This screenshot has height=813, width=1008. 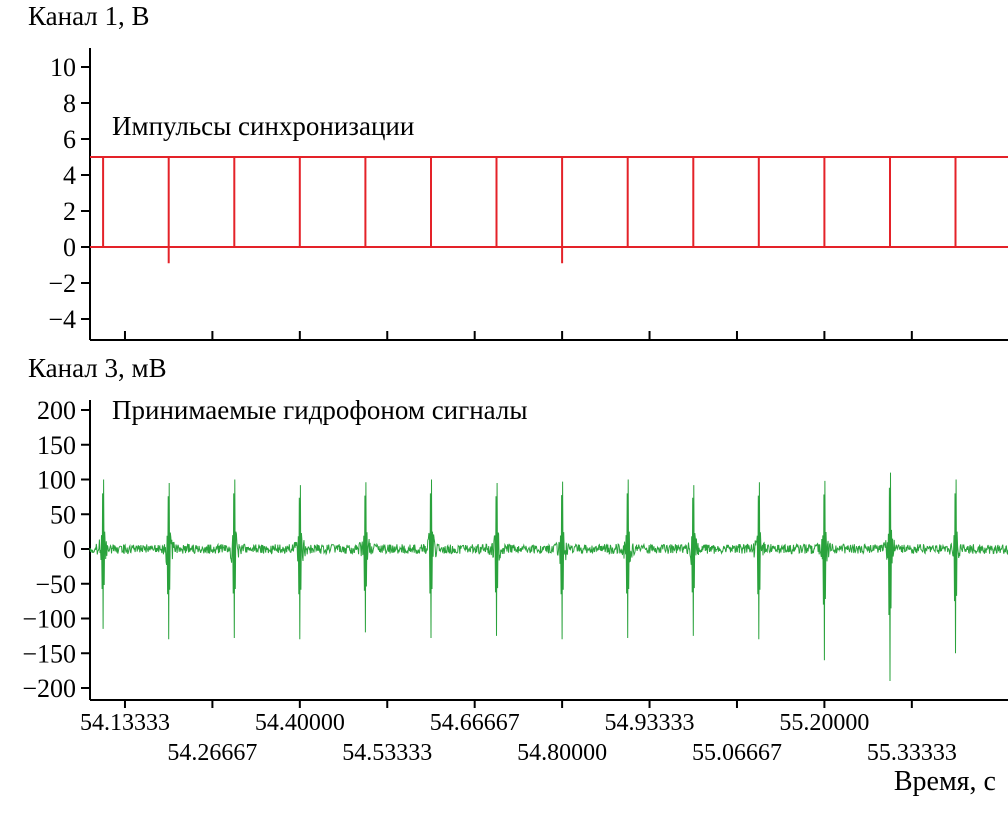 I want to click on x-tick-label: 54.53333, so click(x=387, y=753).